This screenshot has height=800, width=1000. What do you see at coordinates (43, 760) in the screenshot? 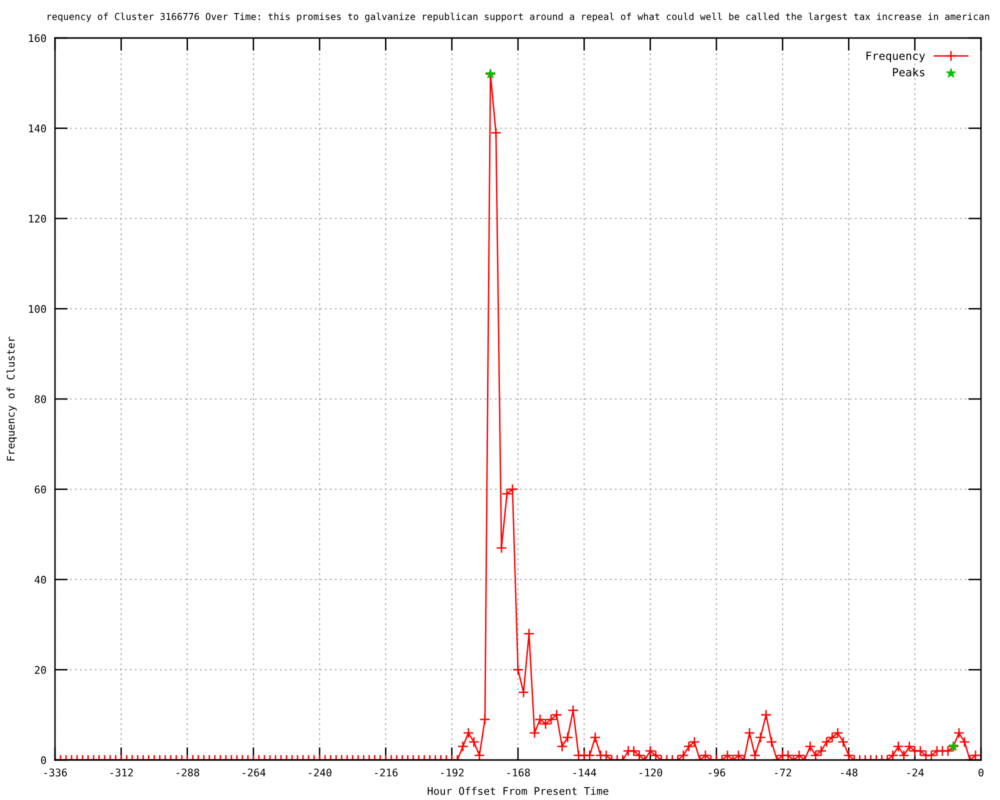
I see `y-tick-label: 0` at bounding box center [43, 760].